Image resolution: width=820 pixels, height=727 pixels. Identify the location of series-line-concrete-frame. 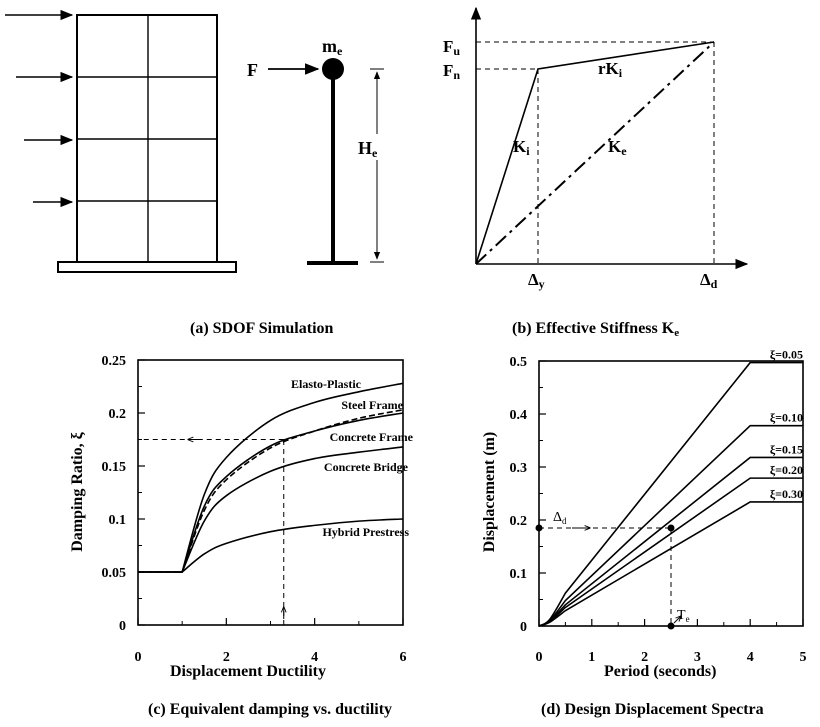
(271, 491).